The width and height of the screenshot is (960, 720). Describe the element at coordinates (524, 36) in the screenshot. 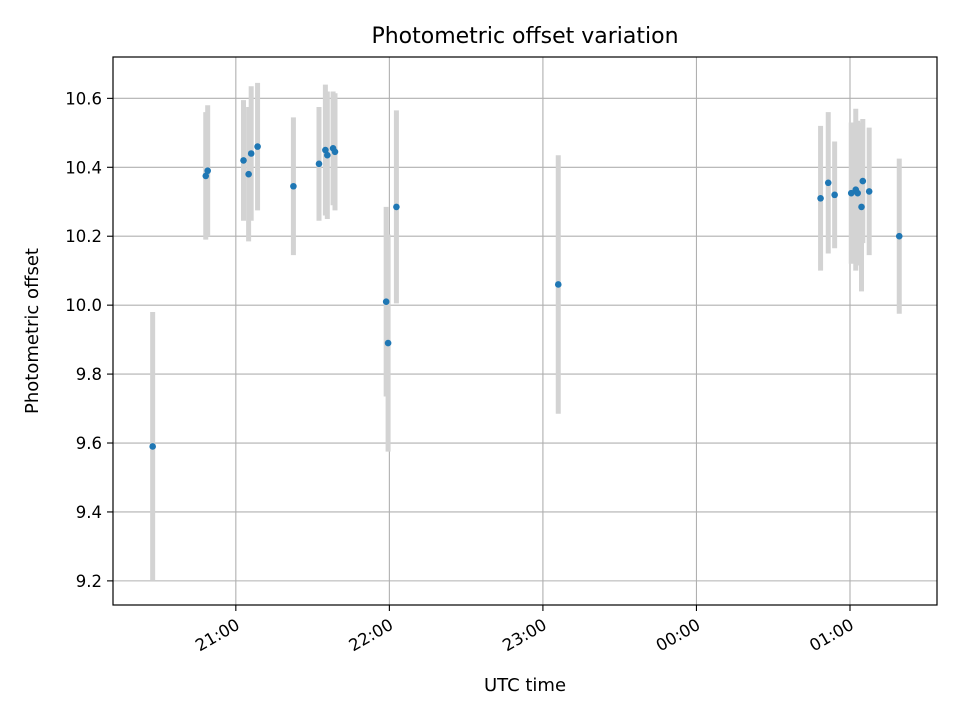

I see `chart-title: Photometric offset variation` at that location.